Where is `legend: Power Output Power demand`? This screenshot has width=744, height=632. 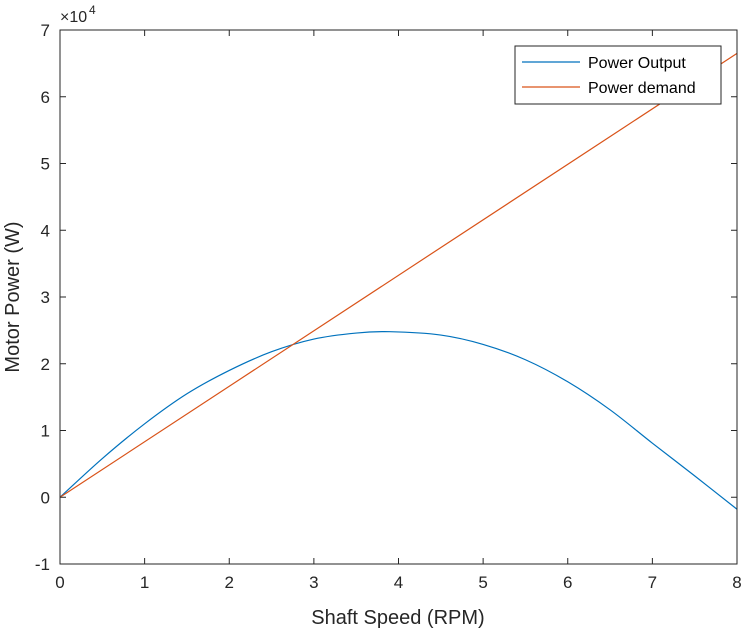 legend: Power Output Power demand is located at coordinates (618, 75).